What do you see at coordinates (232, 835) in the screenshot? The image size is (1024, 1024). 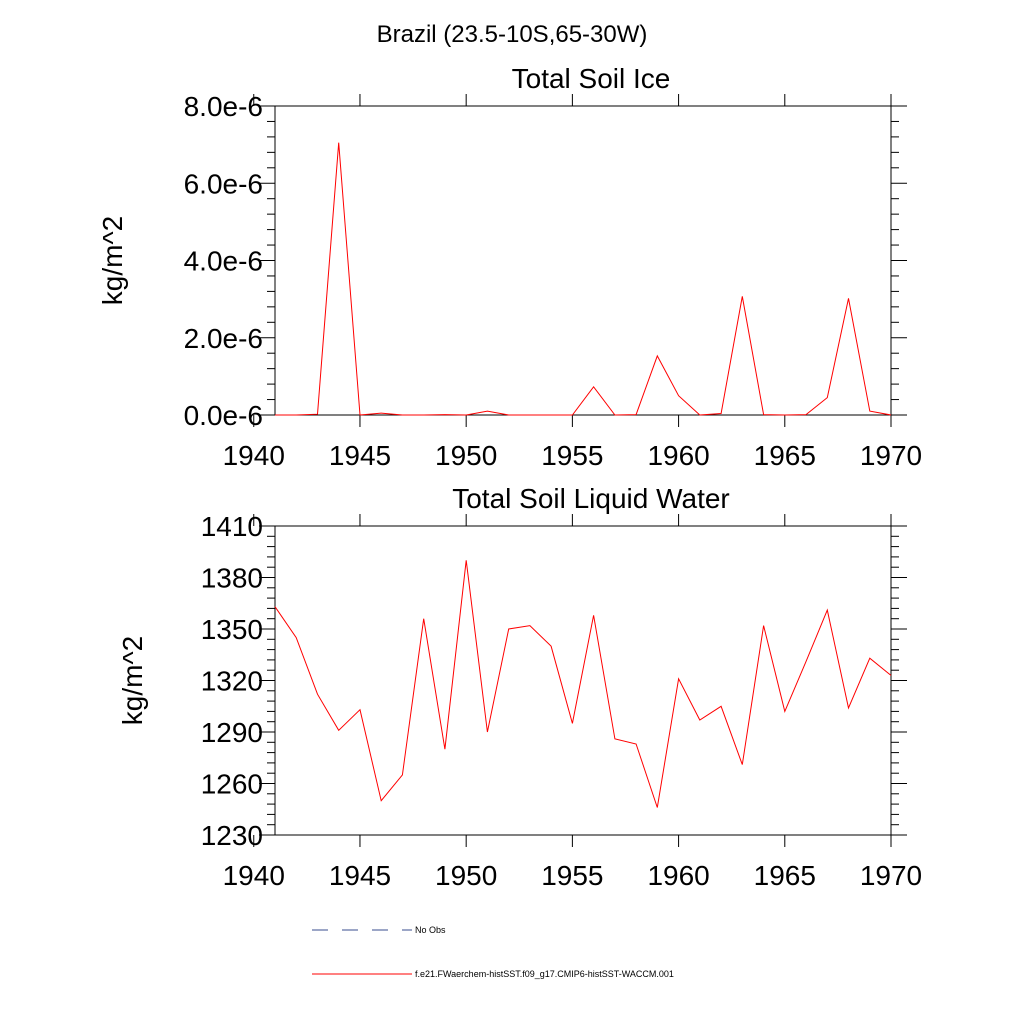 I see `y-tick-label: 1230` at bounding box center [232, 835].